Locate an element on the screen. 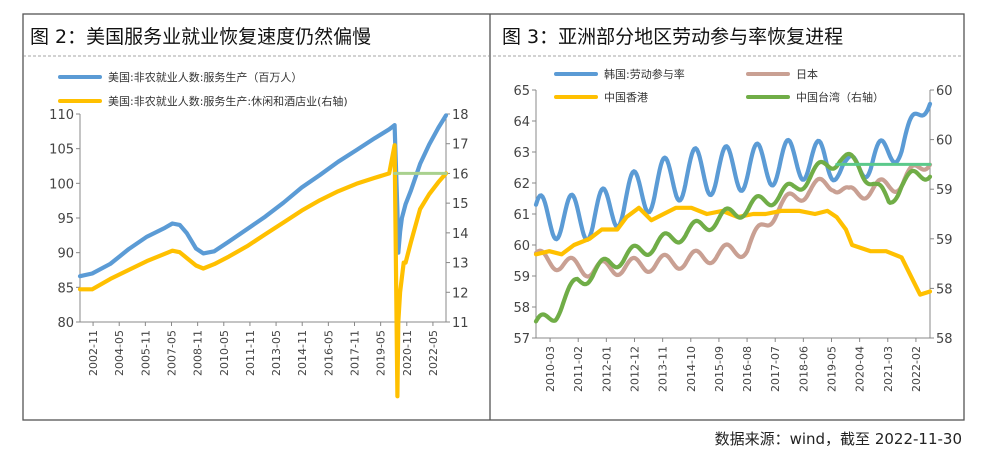 This screenshot has height=456, width=988. x-tick-label: 2014-10 is located at coordinates (691, 369).